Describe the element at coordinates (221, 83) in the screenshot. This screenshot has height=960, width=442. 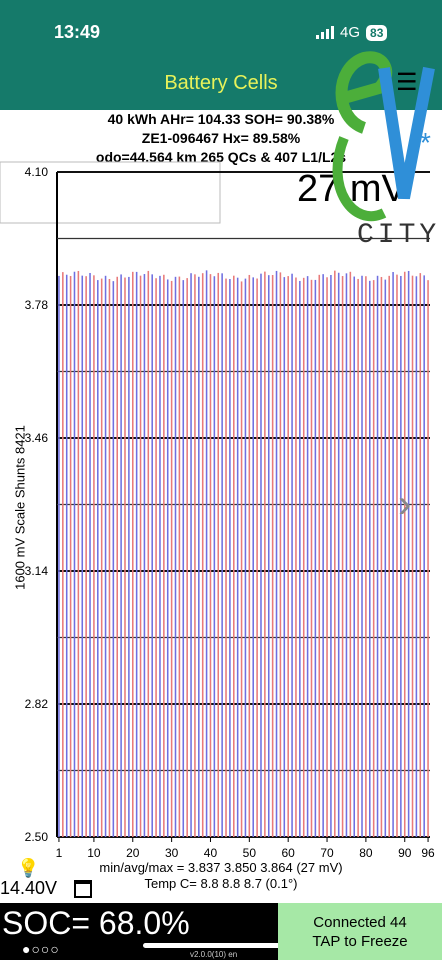
I see `page-title: Battery Cells` at that location.